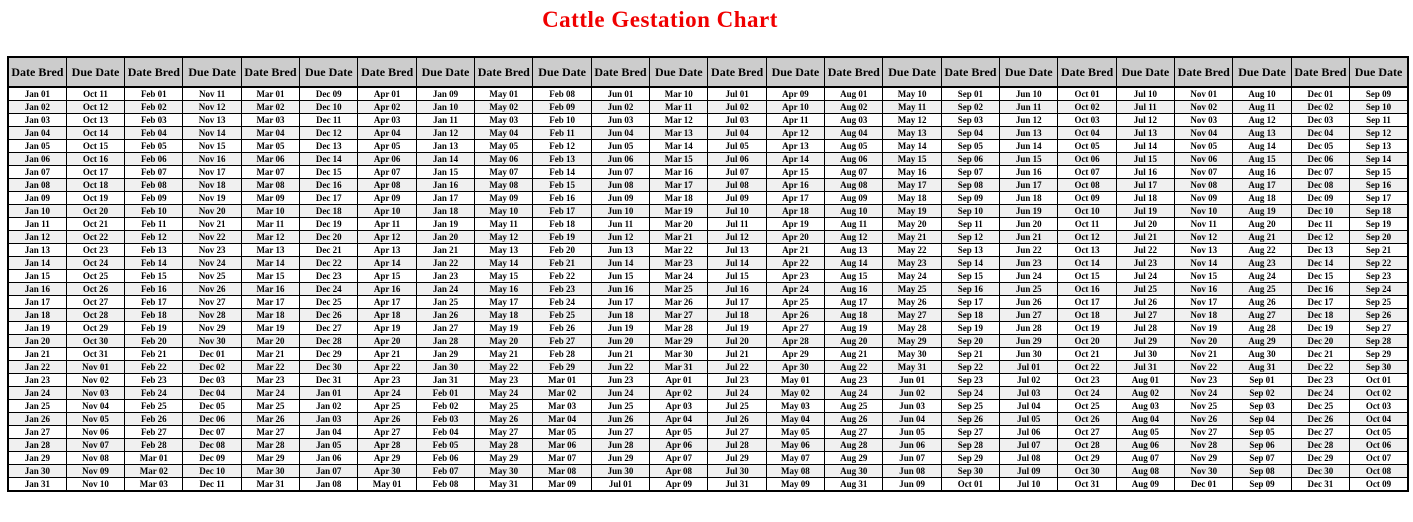 Image resolution: width=1413 pixels, height=522 pixels. What do you see at coordinates (795, 406) in the screenshot?
I see `due-date-cell: May 03` at bounding box center [795, 406].